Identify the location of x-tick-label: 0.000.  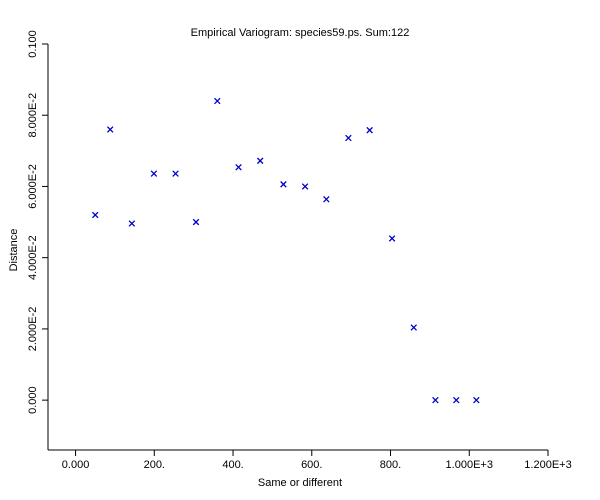
(76, 465).